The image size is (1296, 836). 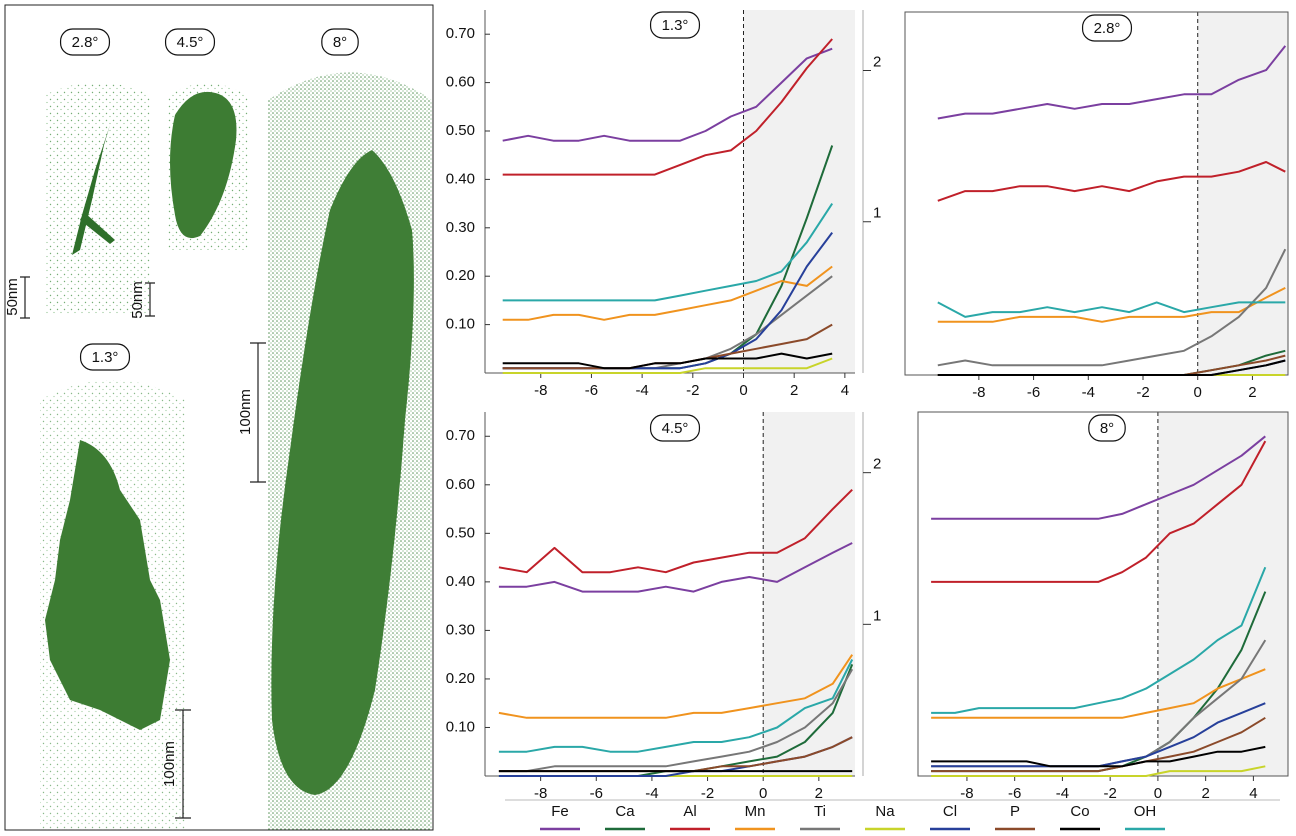 What do you see at coordinates (460, 435) in the screenshot?
I see `y-tick-label: 0.70` at bounding box center [460, 435].